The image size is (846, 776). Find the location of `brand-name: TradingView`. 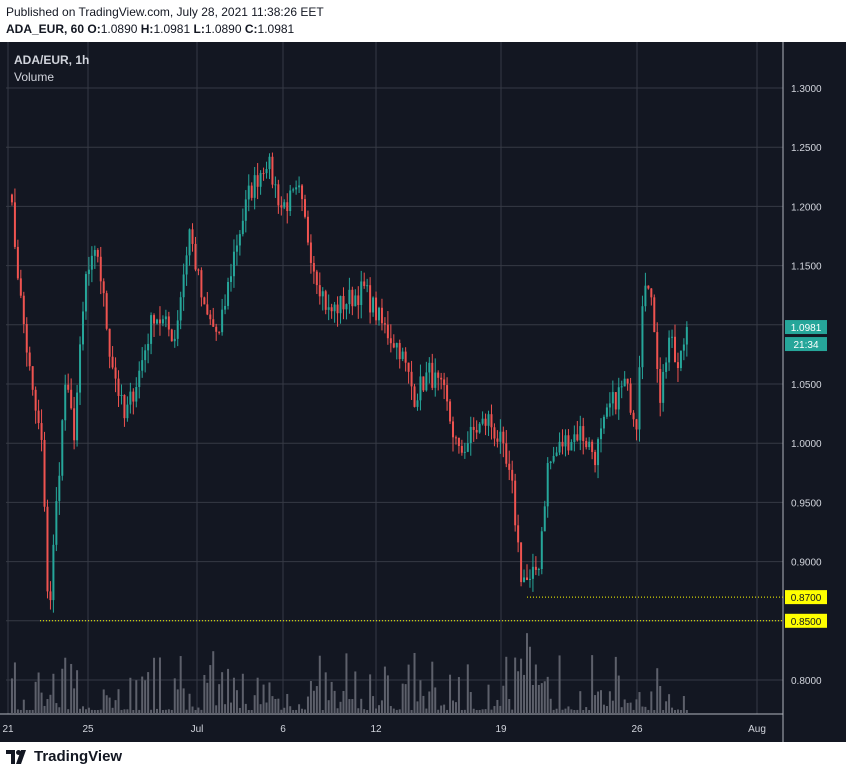

brand-name: TradingView is located at coordinates (78, 756).